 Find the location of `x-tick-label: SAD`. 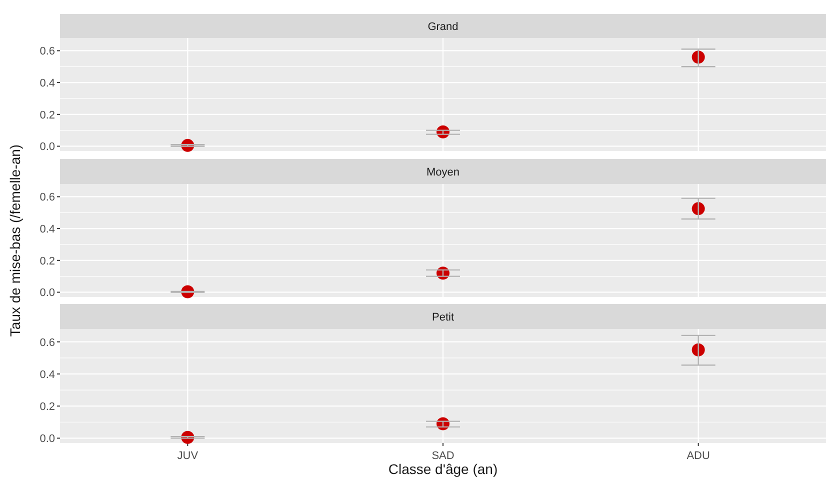

x-tick-label: SAD is located at coordinates (443, 456).